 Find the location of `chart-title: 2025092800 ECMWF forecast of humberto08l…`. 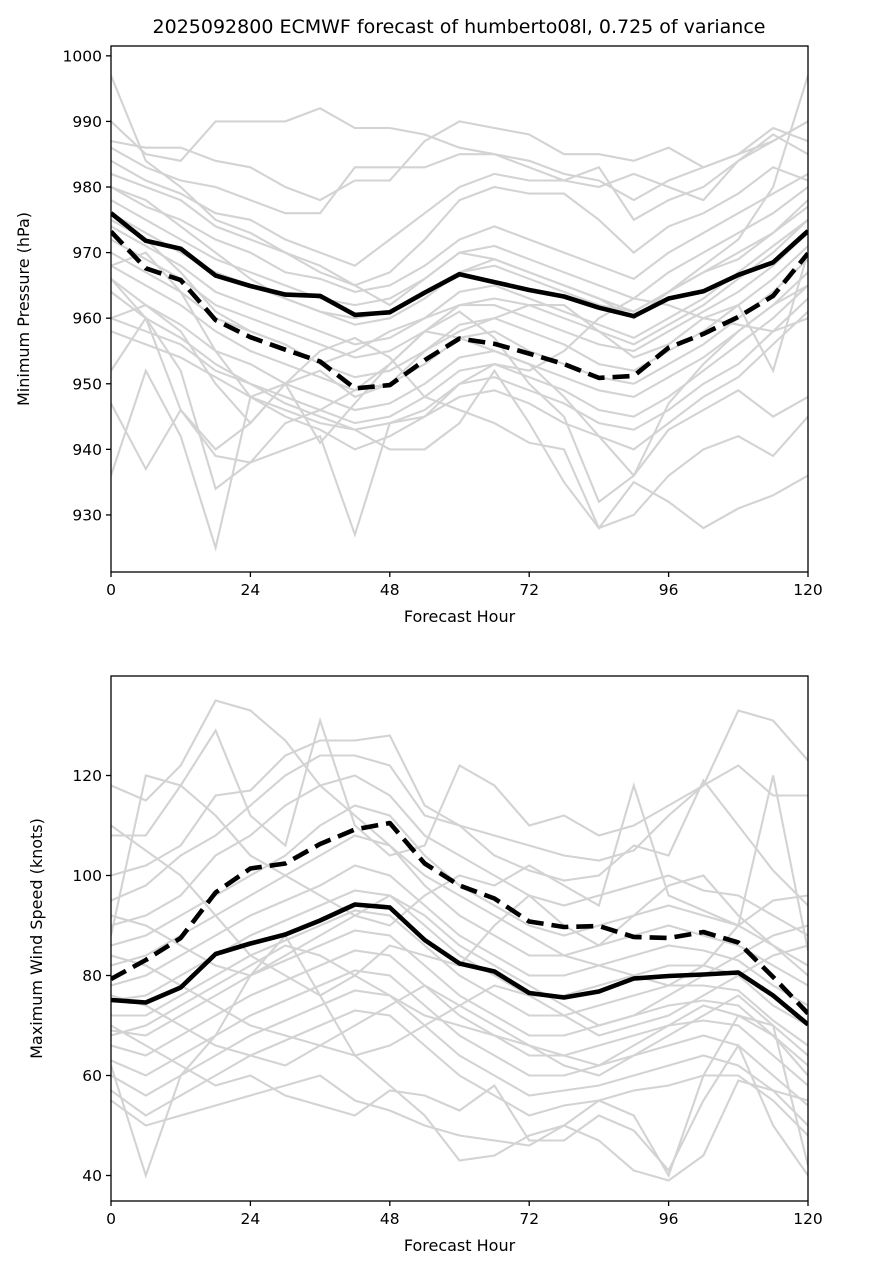

chart-title: 2025092800 ECMWF forecast of humberto08l… is located at coordinates (459, 27).